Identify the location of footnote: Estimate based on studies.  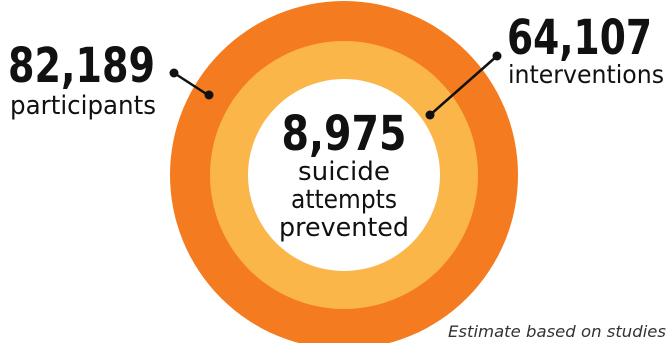
(557, 331).